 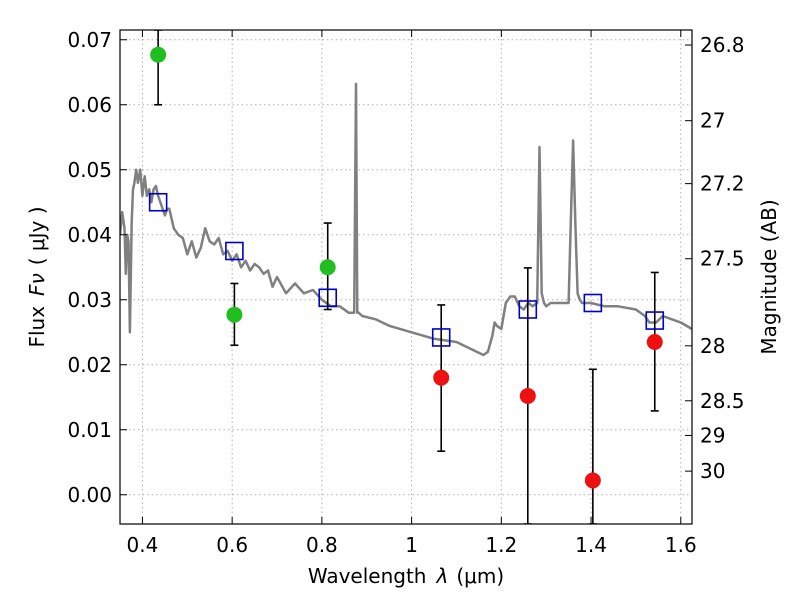 I want to click on y2-axis-title: Magnitude (AB), so click(x=769, y=276).